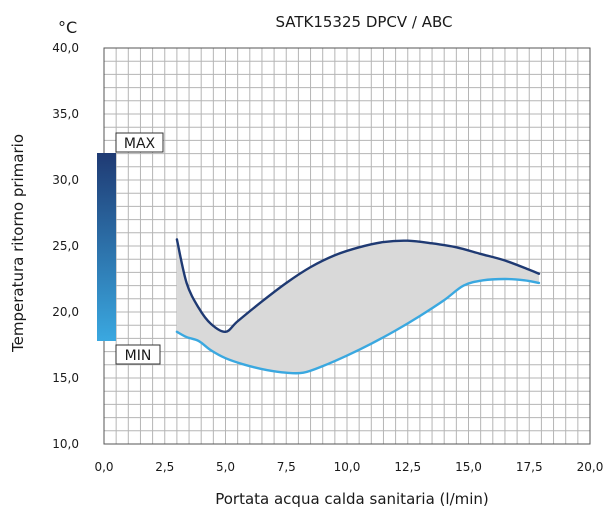  I want to click on x-tick-label: 10,0, so click(347, 467).